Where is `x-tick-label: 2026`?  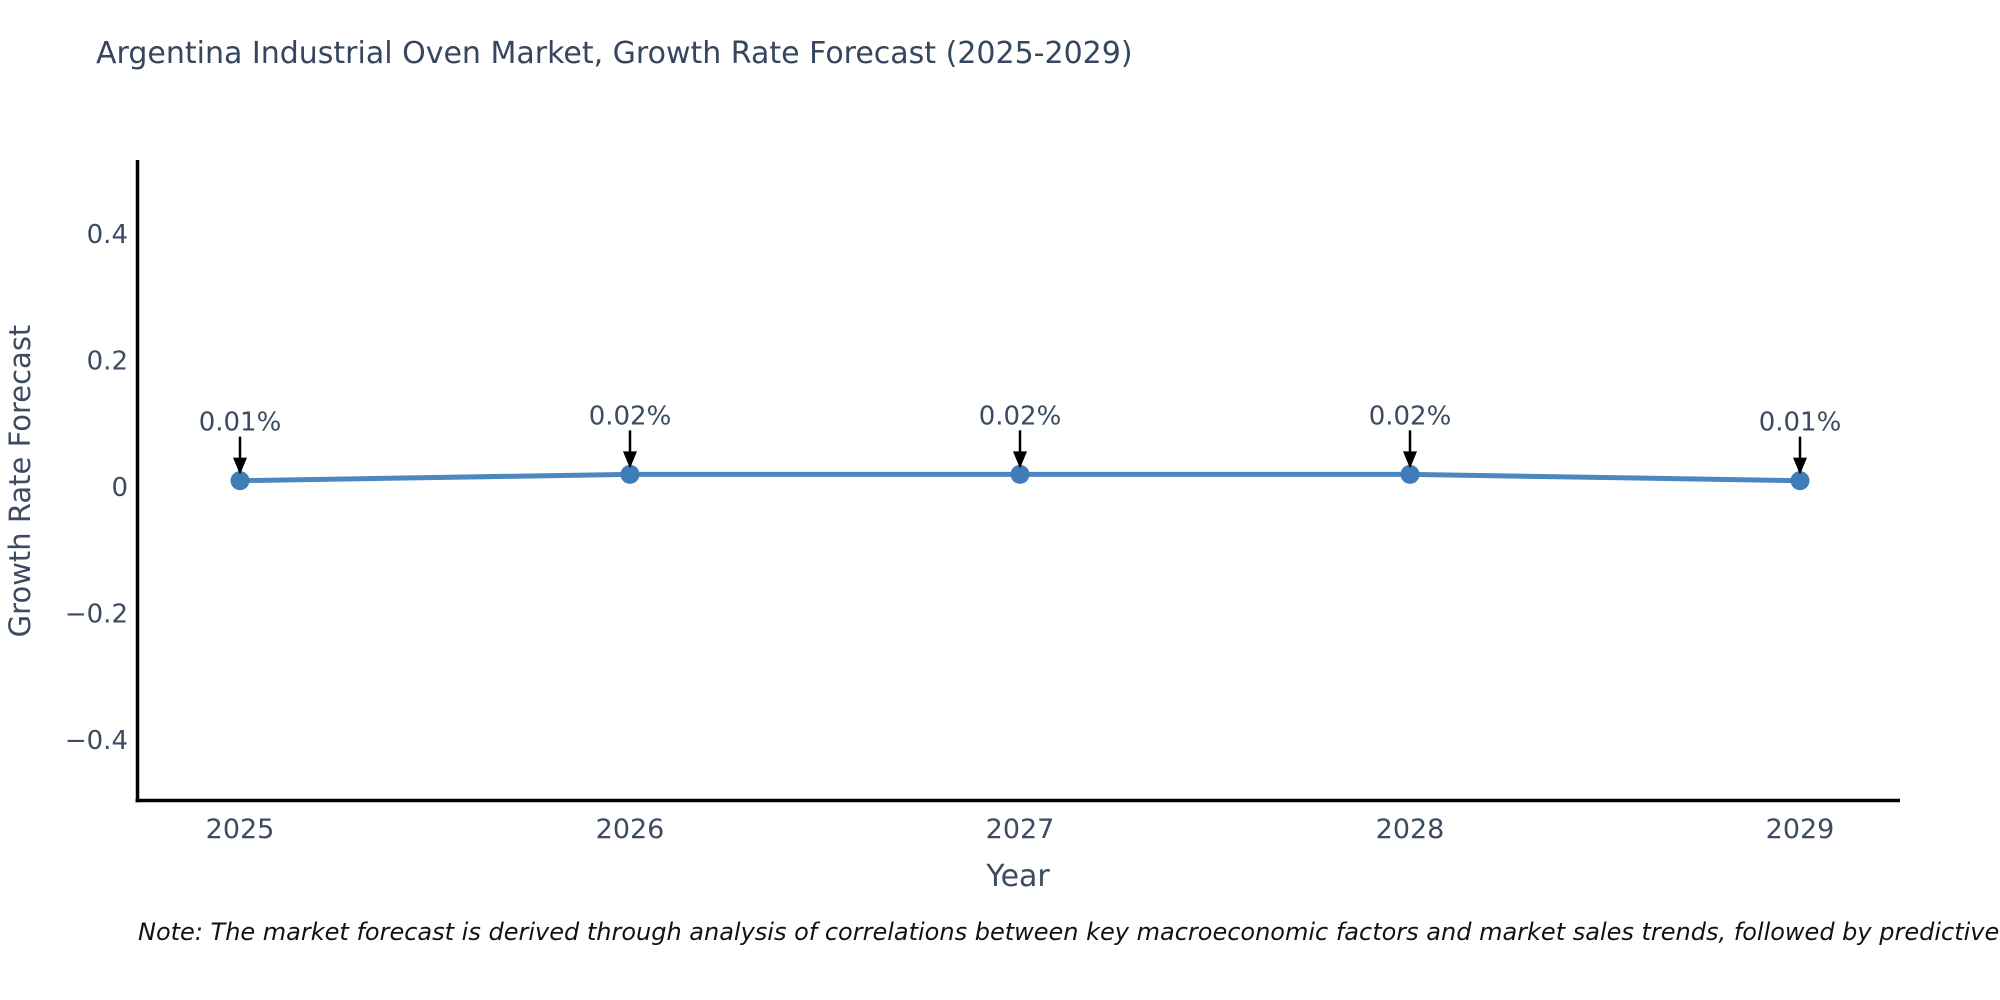
x-tick-label: 2026 is located at coordinates (630, 829).